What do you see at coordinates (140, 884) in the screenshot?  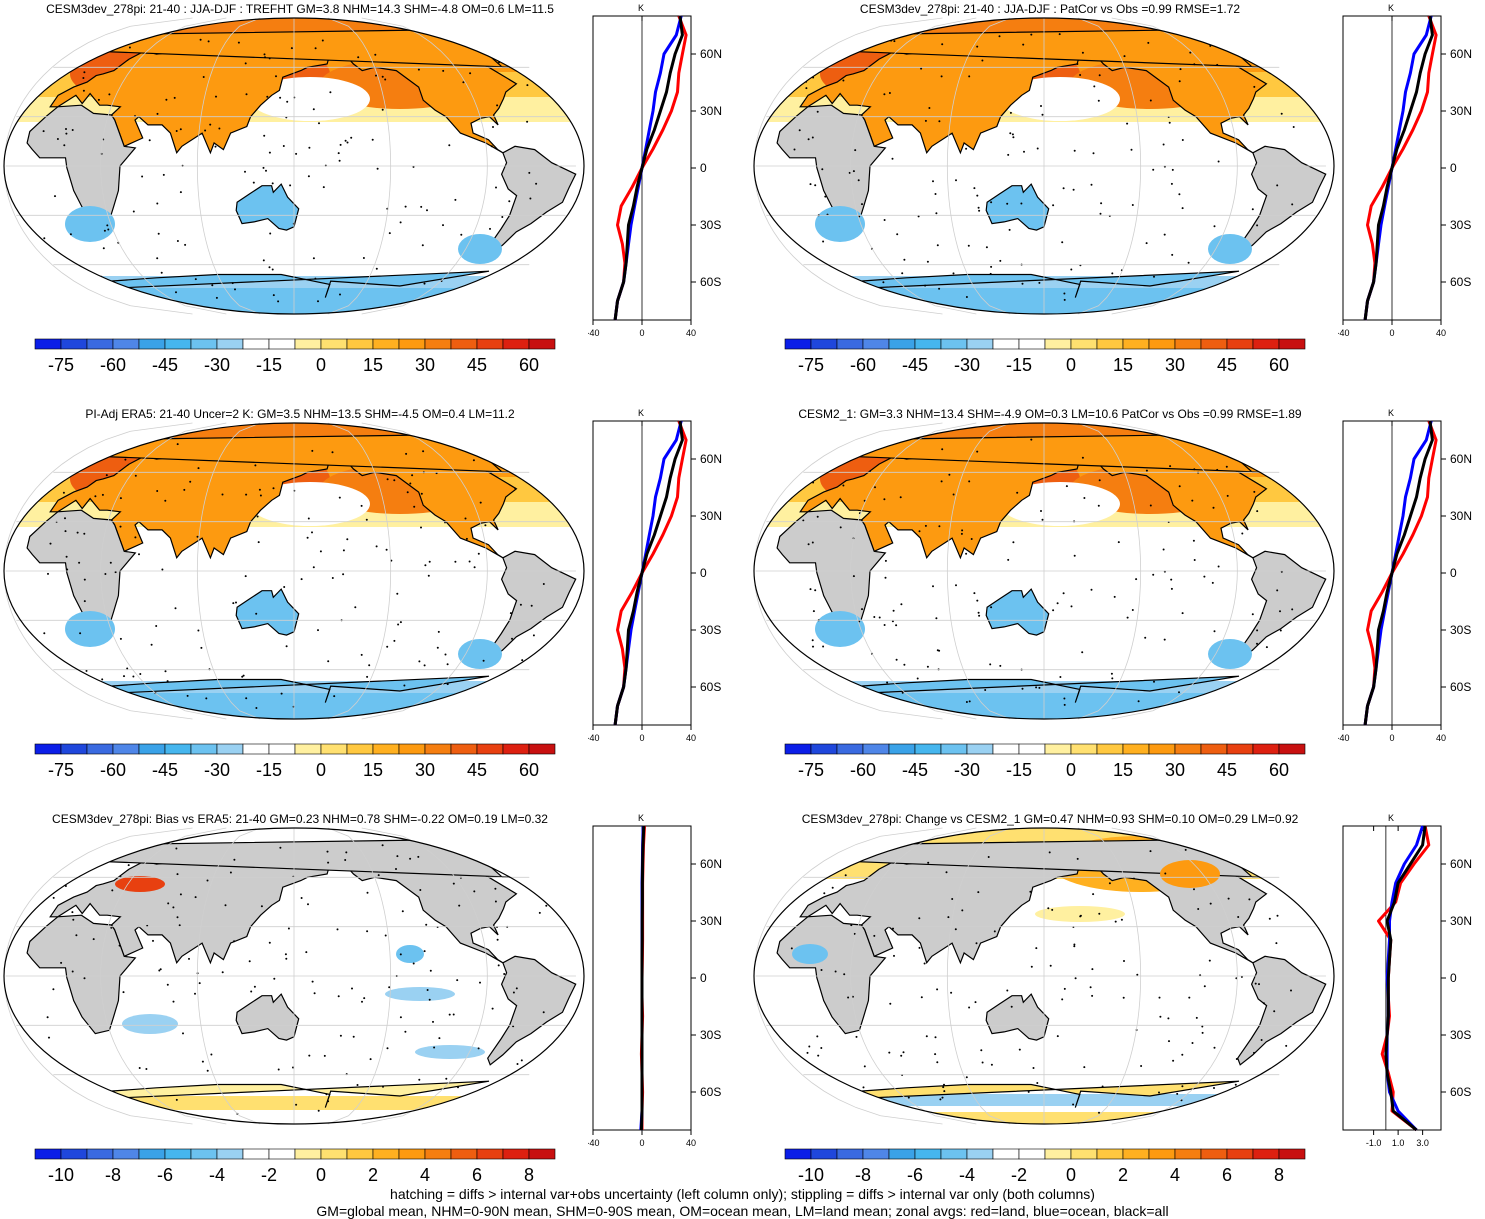 I see `bias-hotspot` at bounding box center [140, 884].